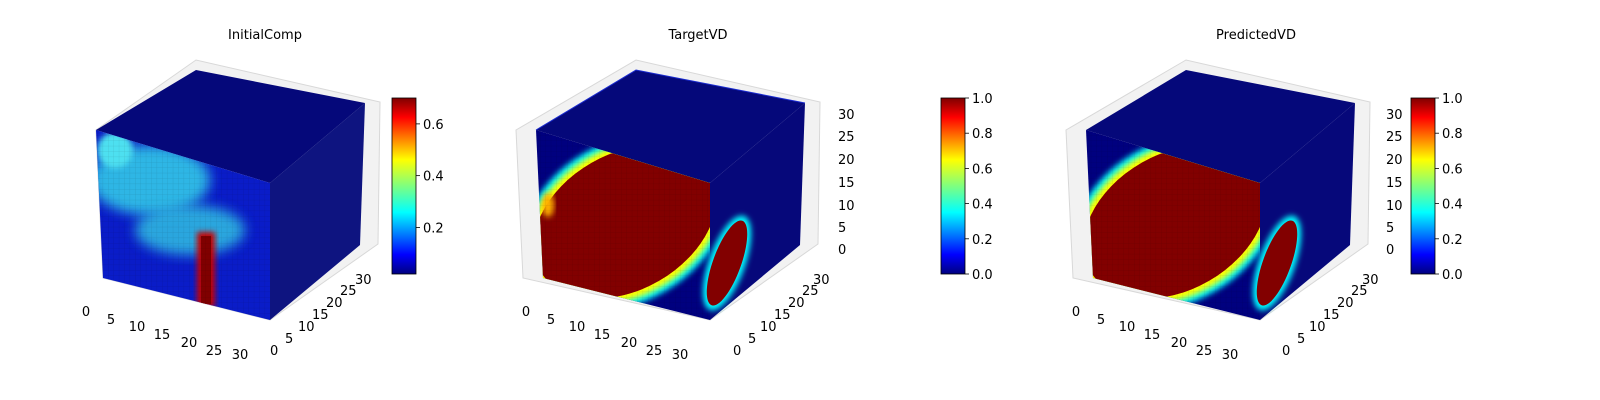  Describe the element at coordinates (768, 327) in the screenshot. I see `y-tick-1-2: 10` at that location.